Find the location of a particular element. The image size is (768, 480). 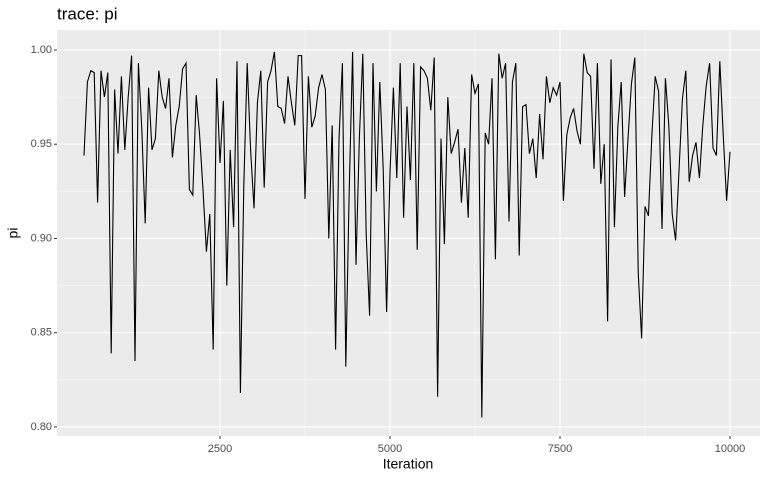

x-tick-label: 2500 is located at coordinates (220, 449).